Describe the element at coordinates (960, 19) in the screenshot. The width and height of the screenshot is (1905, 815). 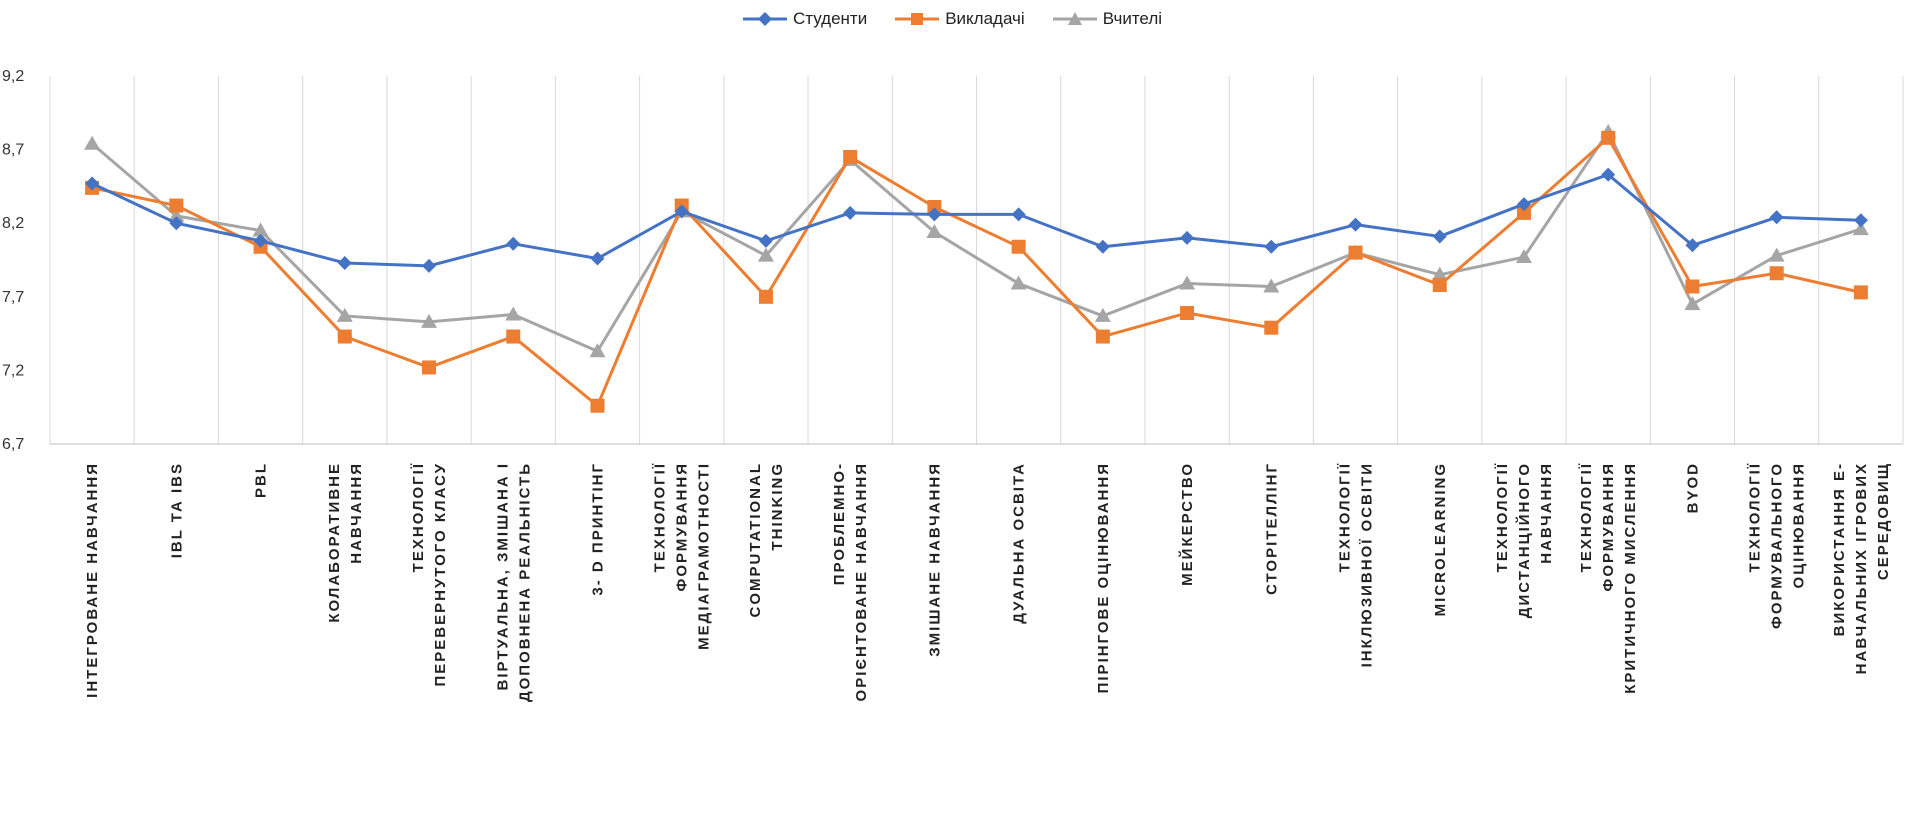
I see `legend-item-lecturers: Викладачі` at that location.